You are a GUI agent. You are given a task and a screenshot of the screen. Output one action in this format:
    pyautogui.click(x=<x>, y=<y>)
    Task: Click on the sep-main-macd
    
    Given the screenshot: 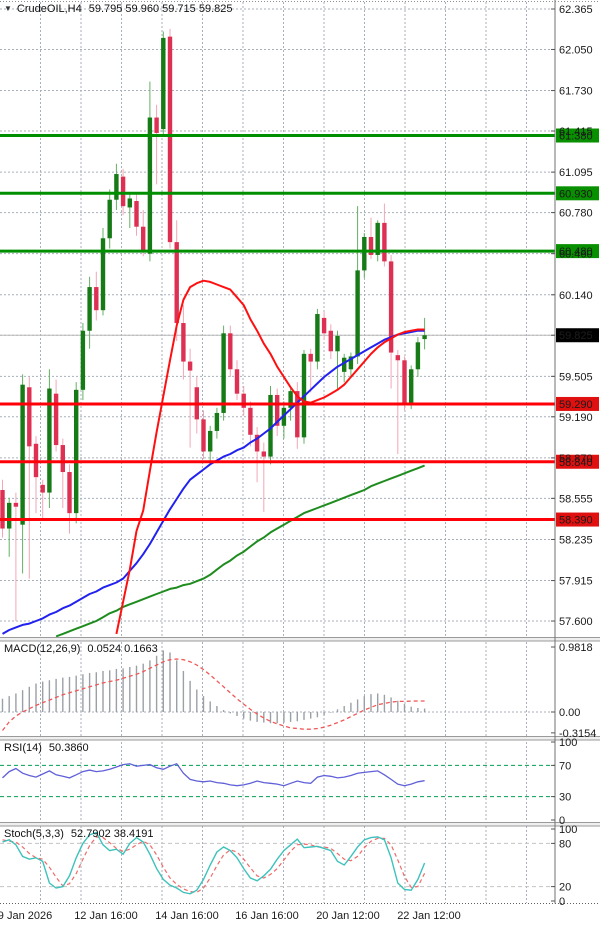 What is the action you would take?
    pyautogui.click(x=300, y=639)
    